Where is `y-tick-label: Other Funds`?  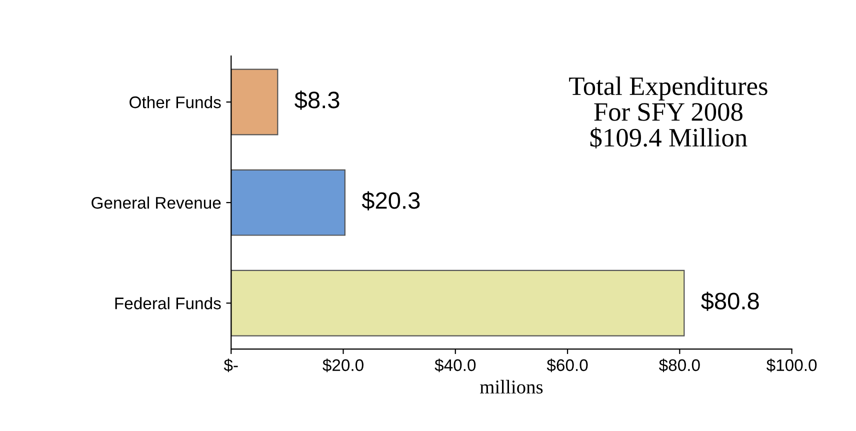
y-tick-label: Other Funds is located at coordinates (175, 102).